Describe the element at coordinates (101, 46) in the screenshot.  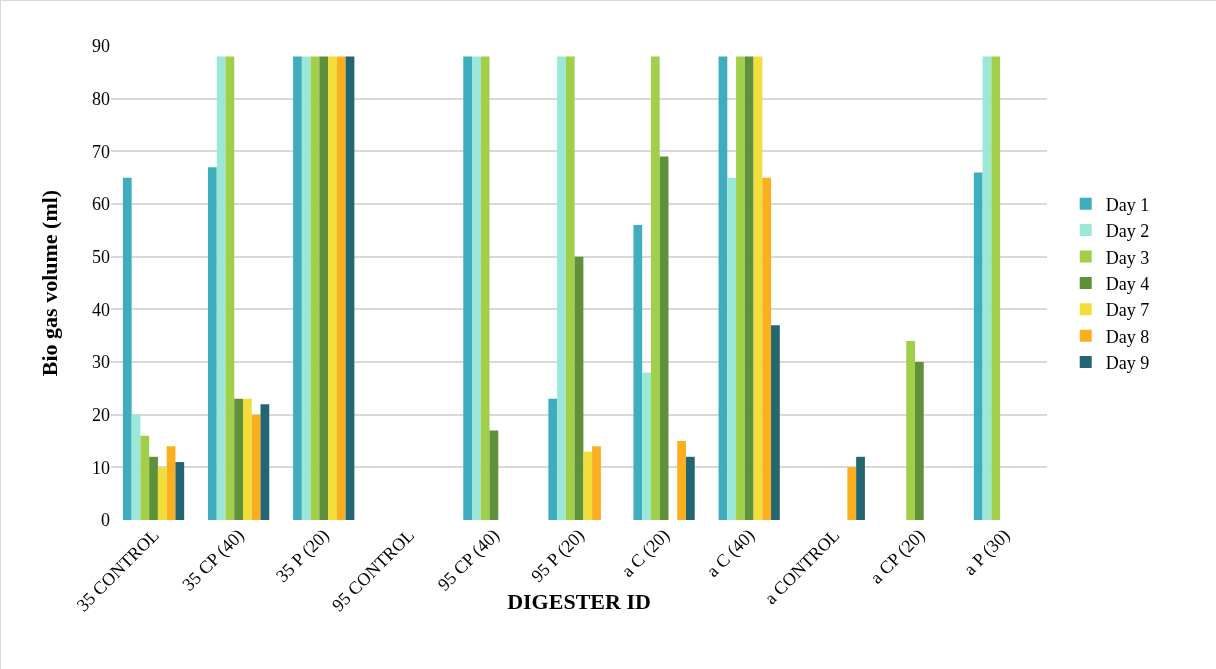
I see `y-tick-label: 90` at that location.